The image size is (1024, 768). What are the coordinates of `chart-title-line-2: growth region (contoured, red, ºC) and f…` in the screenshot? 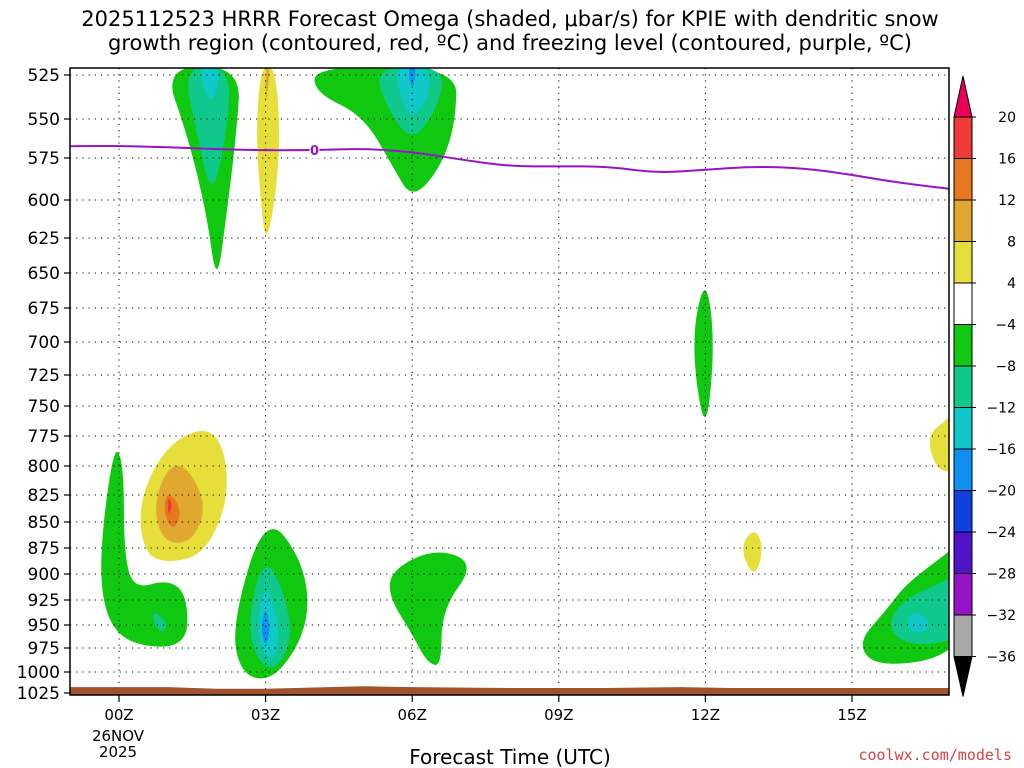 It's located at (510, 43).